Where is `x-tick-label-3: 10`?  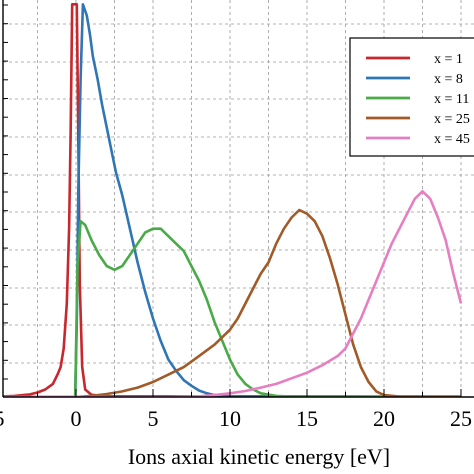
x-tick-label-3: 10 is located at coordinates (230, 418).